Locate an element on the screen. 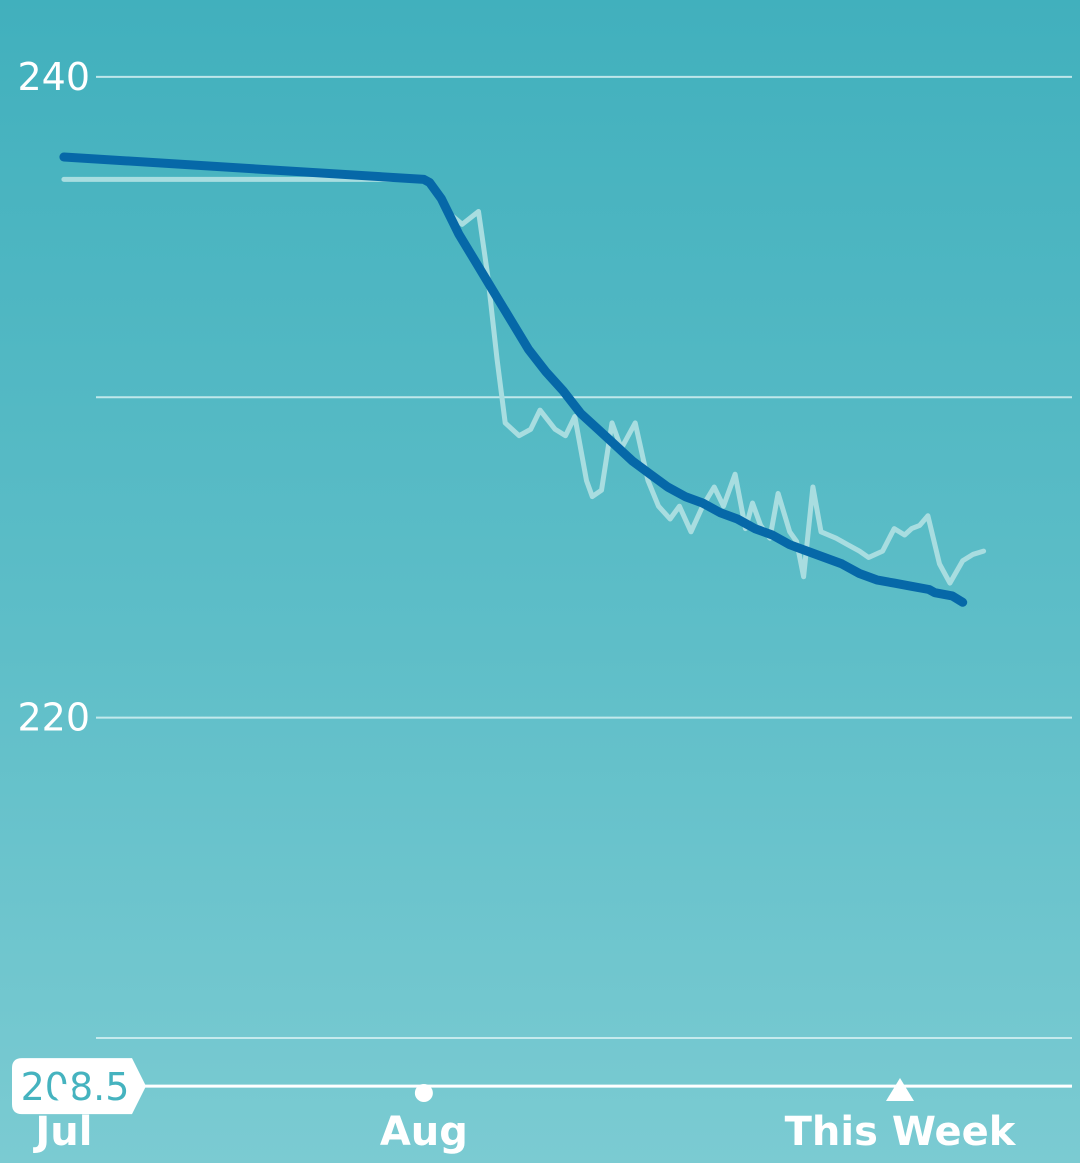 This screenshot has width=1080, height=1163. goal-badge is located at coordinates (79, 1086).